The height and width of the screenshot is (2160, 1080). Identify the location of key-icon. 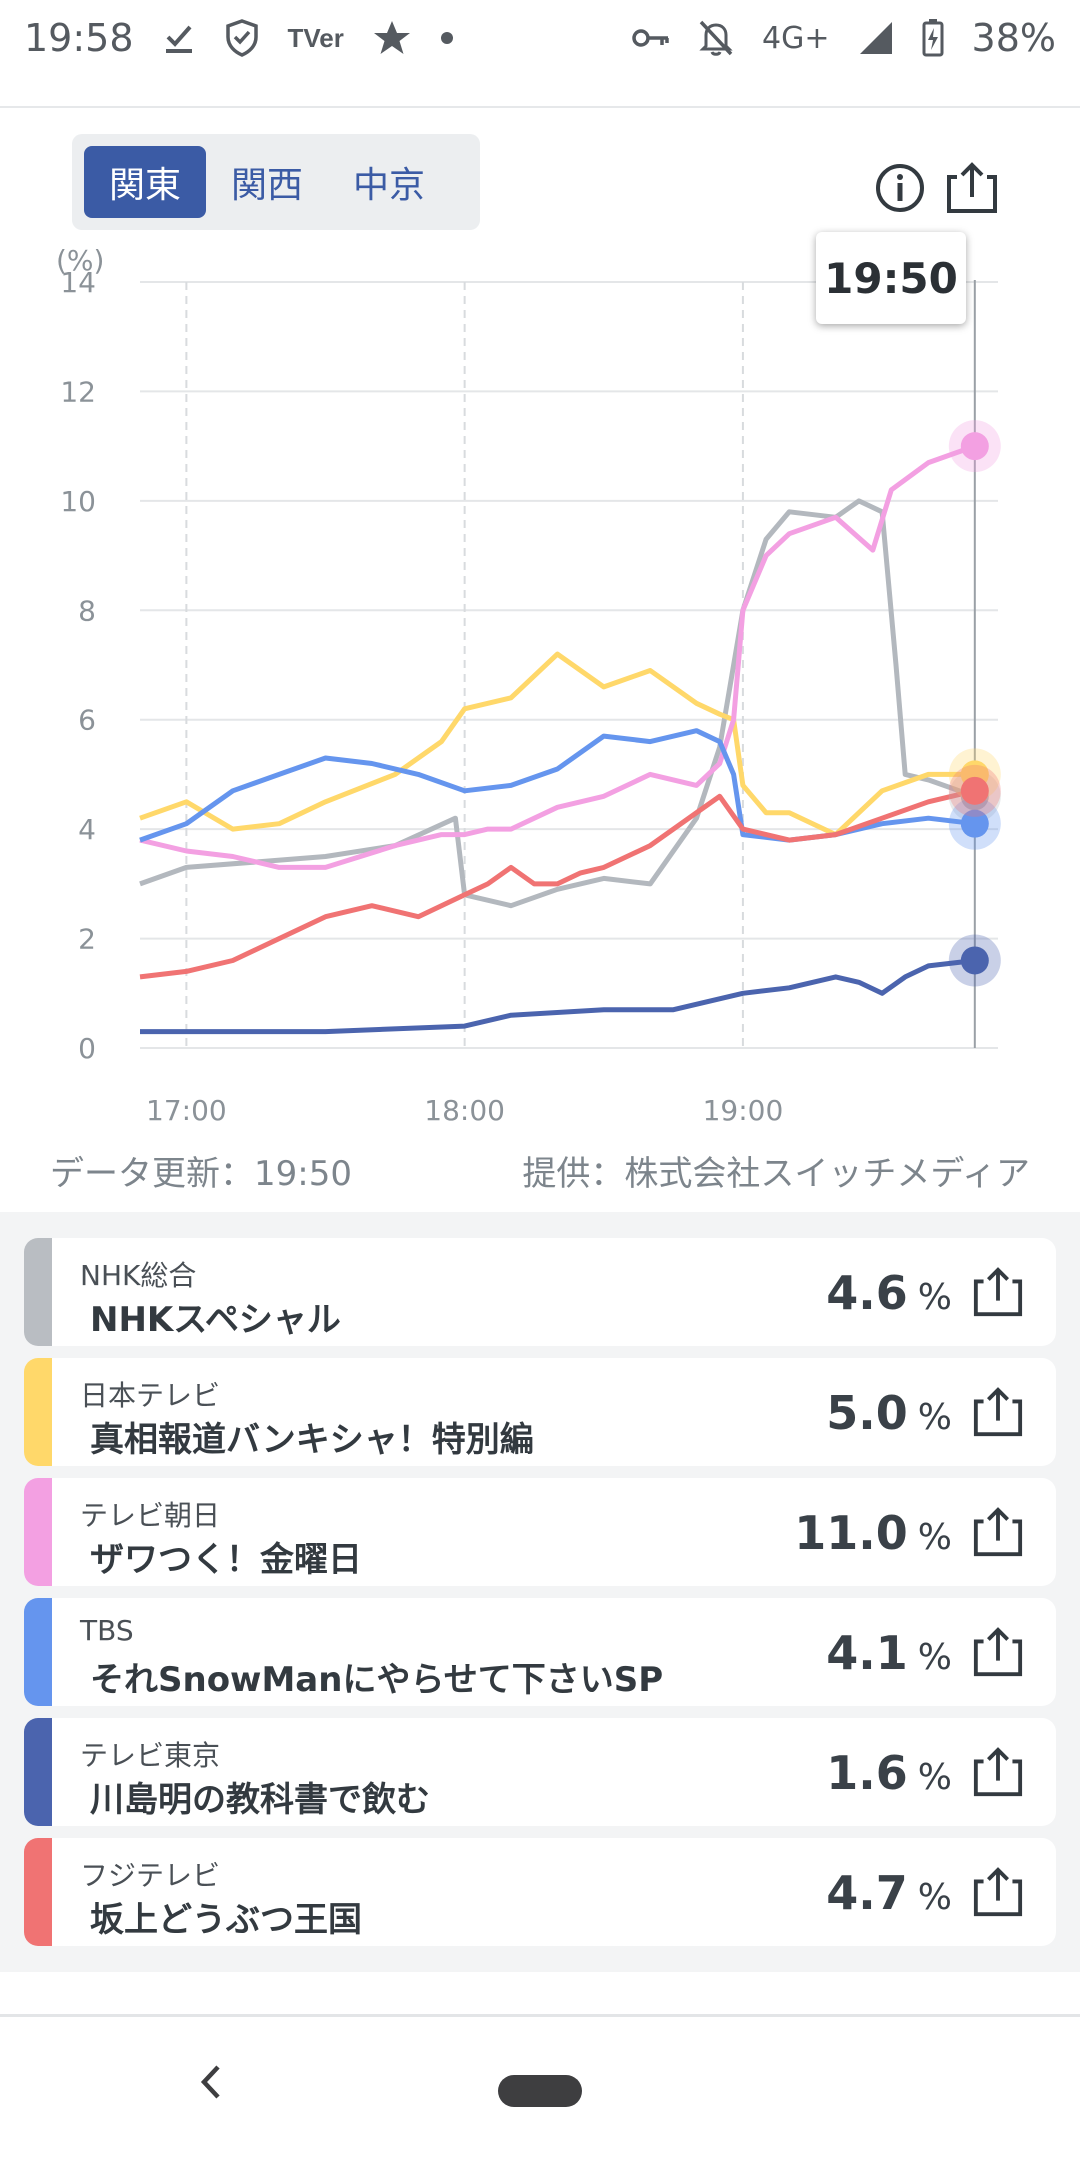
(651, 38).